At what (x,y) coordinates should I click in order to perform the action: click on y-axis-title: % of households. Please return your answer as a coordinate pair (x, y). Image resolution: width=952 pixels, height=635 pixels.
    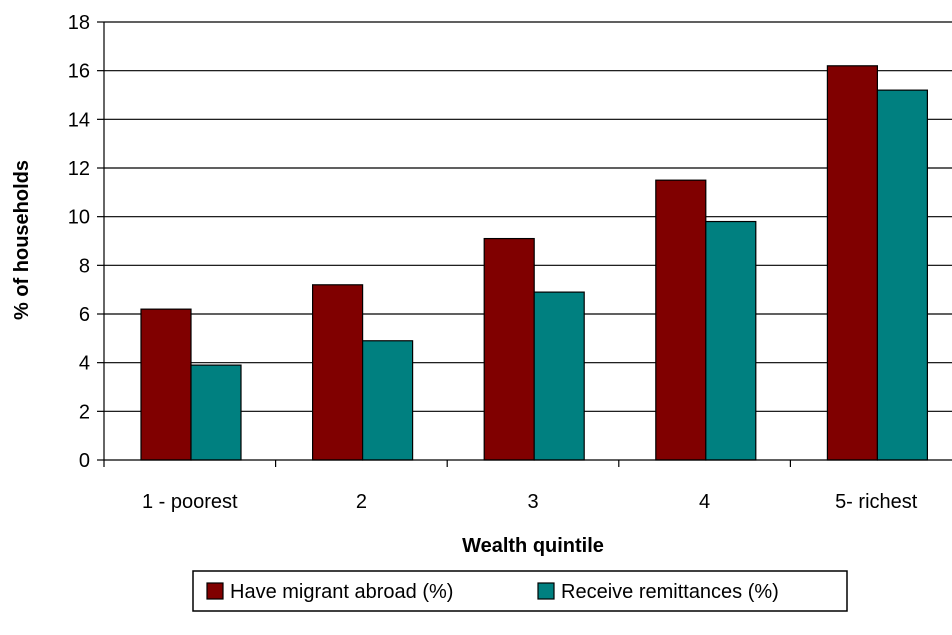
    Looking at the image, I should click on (22, 240).